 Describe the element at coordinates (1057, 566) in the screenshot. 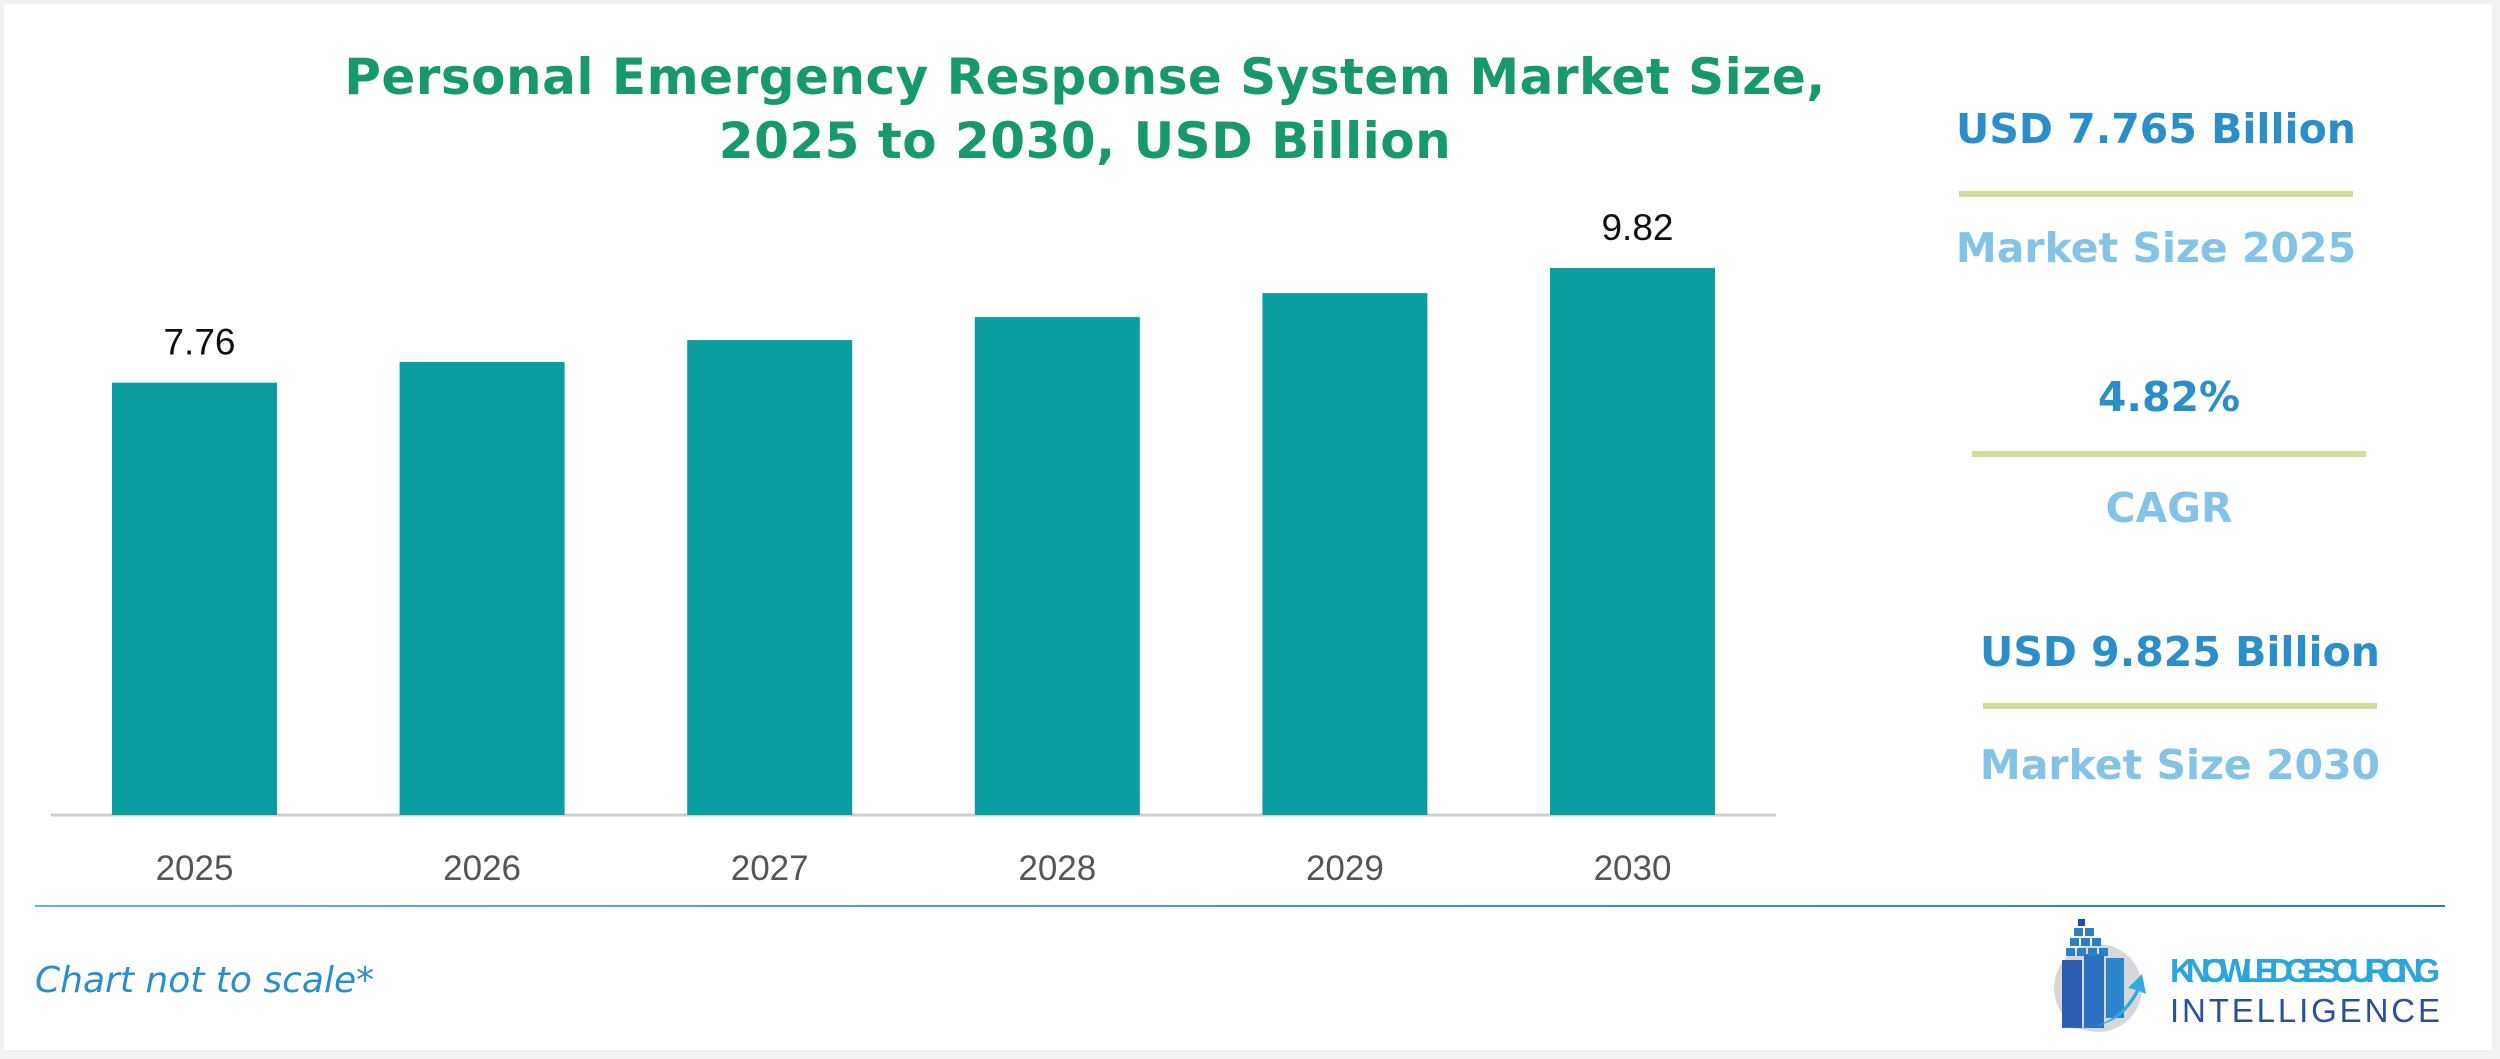

I see `bar-2028` at that location.